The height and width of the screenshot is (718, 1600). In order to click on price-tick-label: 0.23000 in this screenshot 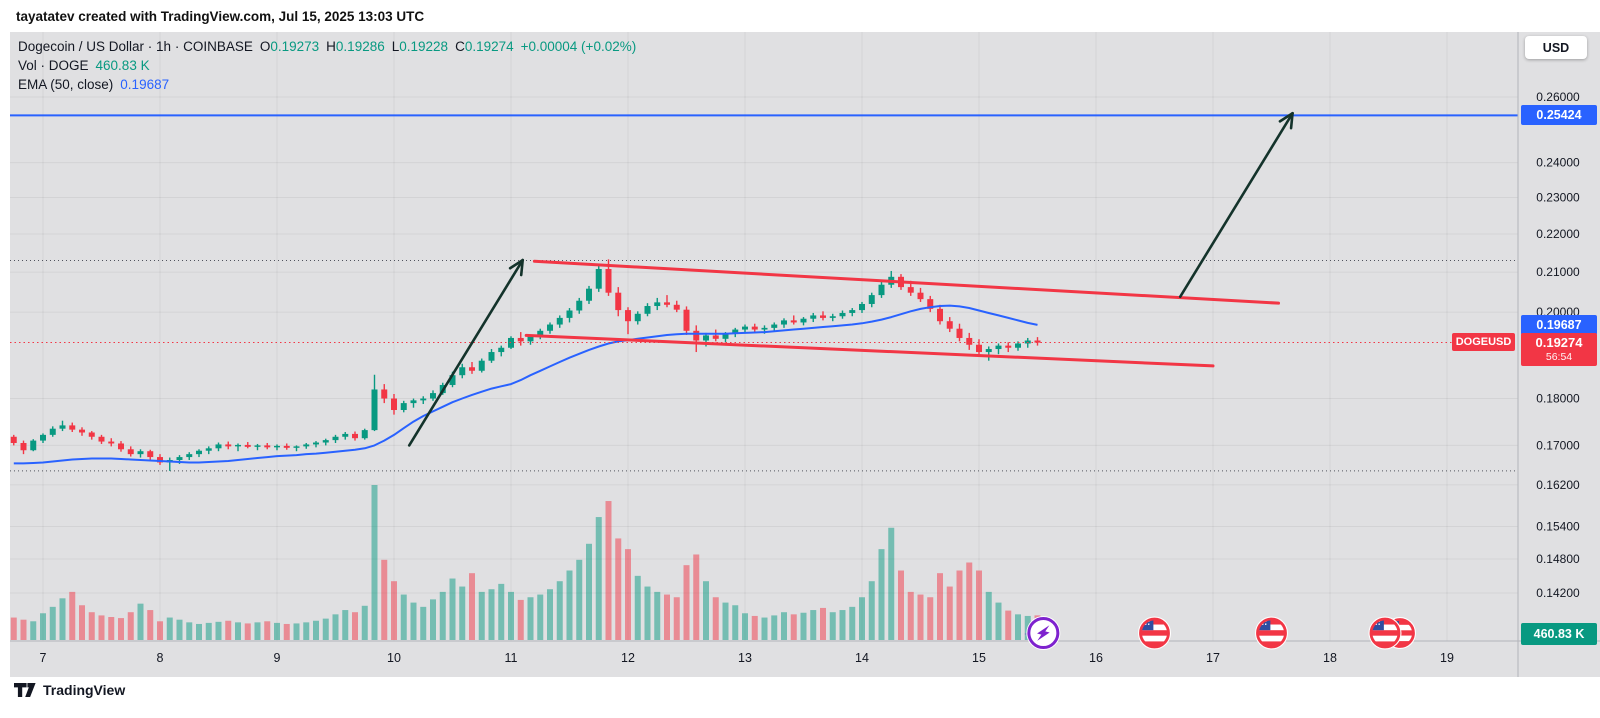, I will do `click(1558, 198)`.